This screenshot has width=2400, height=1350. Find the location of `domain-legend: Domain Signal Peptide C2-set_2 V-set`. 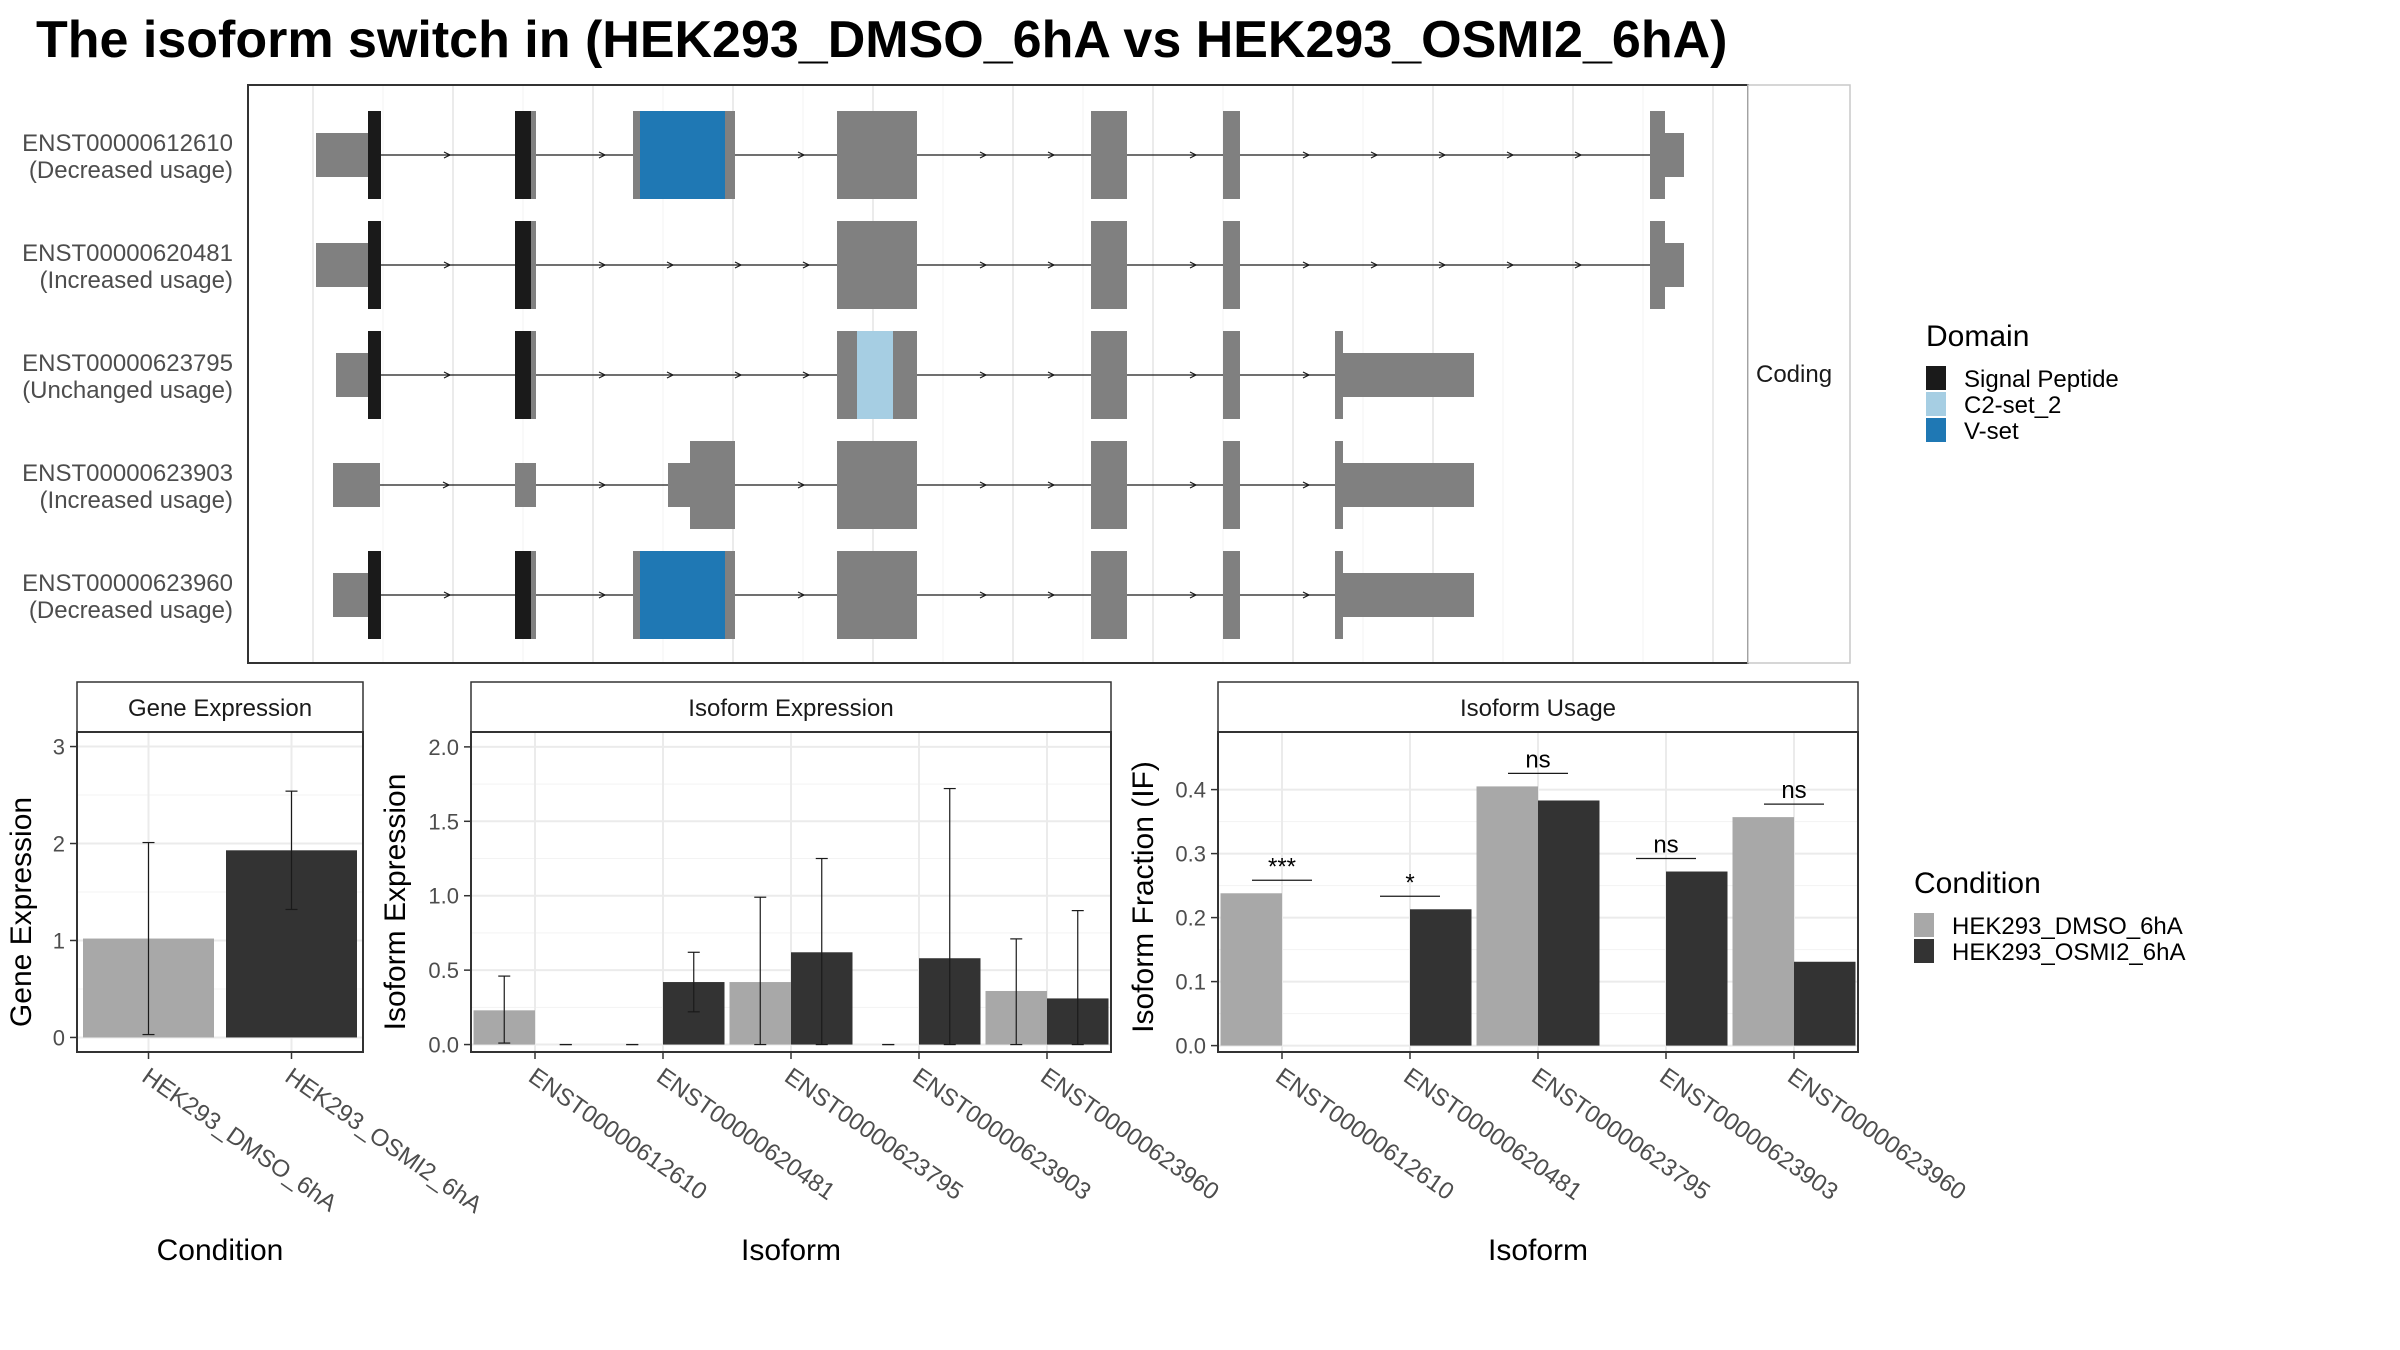

domain-legend: Domain Signal Peptide C2-set_2 V-set is located at coordinates (2022, 382).